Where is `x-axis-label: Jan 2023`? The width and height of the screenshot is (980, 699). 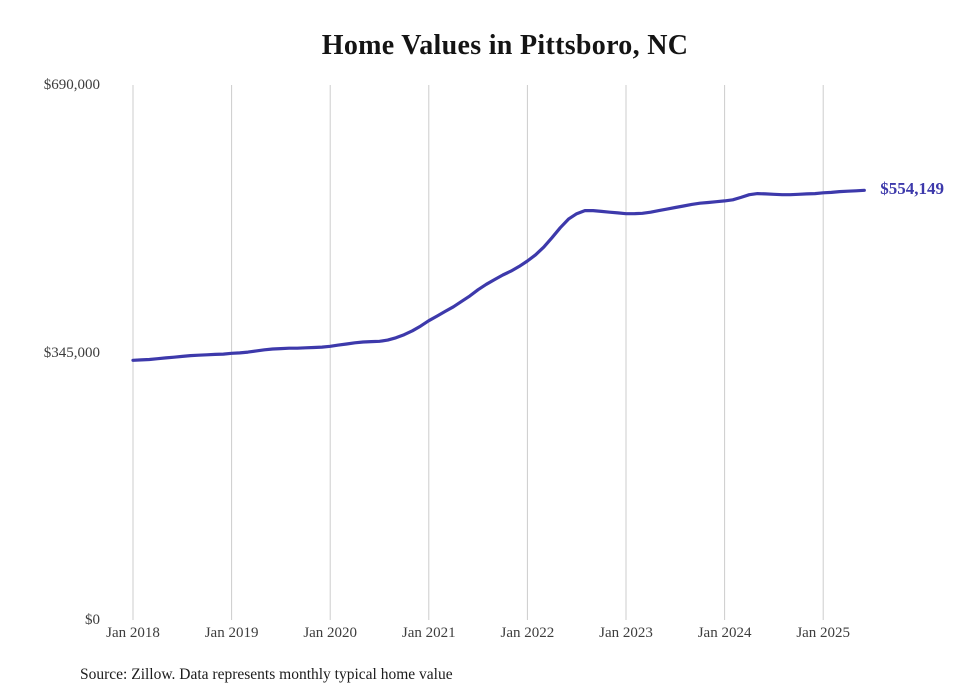 x-axis-label: Jan 2023 is located at coordinates (626, 633).